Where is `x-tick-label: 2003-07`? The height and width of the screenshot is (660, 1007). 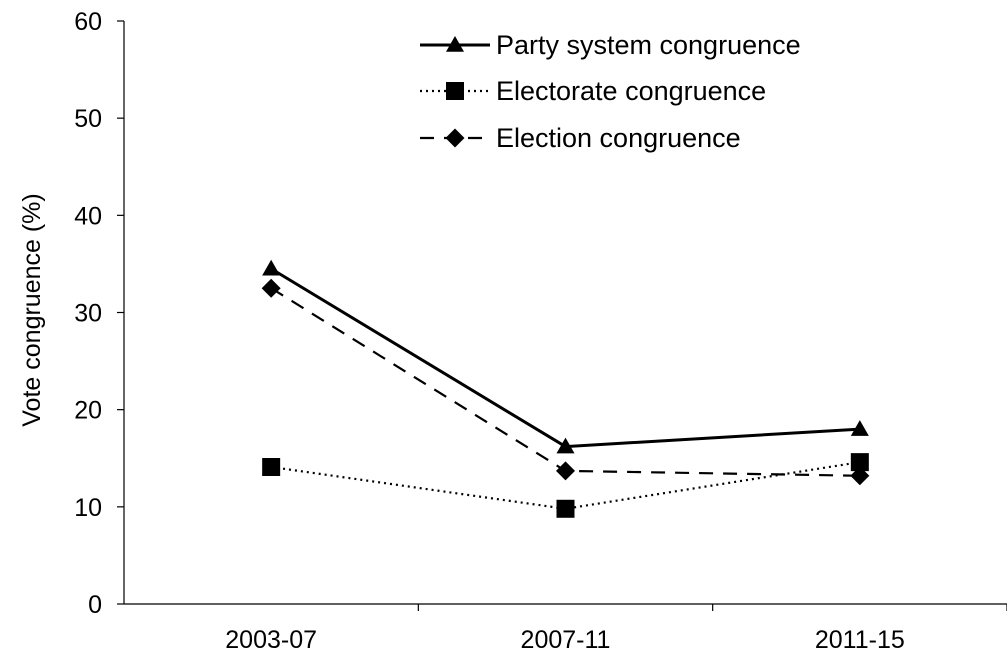
x-tick-label: 2003-07 is located at coordinates (271, 640).